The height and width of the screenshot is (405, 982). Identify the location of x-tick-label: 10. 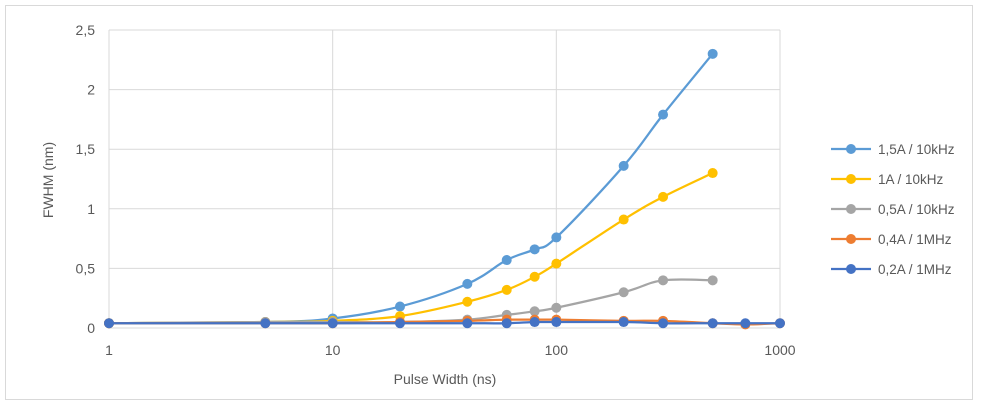
(333, 350).